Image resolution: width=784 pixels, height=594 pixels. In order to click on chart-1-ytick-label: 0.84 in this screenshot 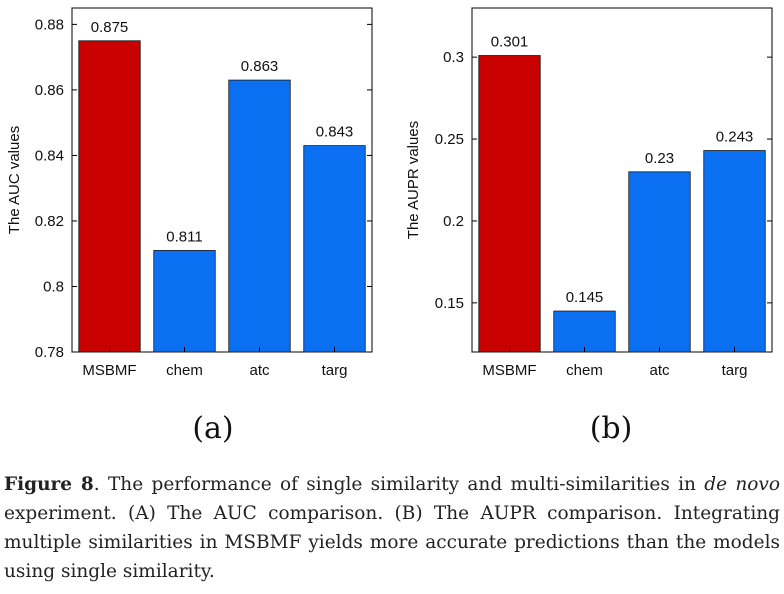, I will do `click(49, 155)`.